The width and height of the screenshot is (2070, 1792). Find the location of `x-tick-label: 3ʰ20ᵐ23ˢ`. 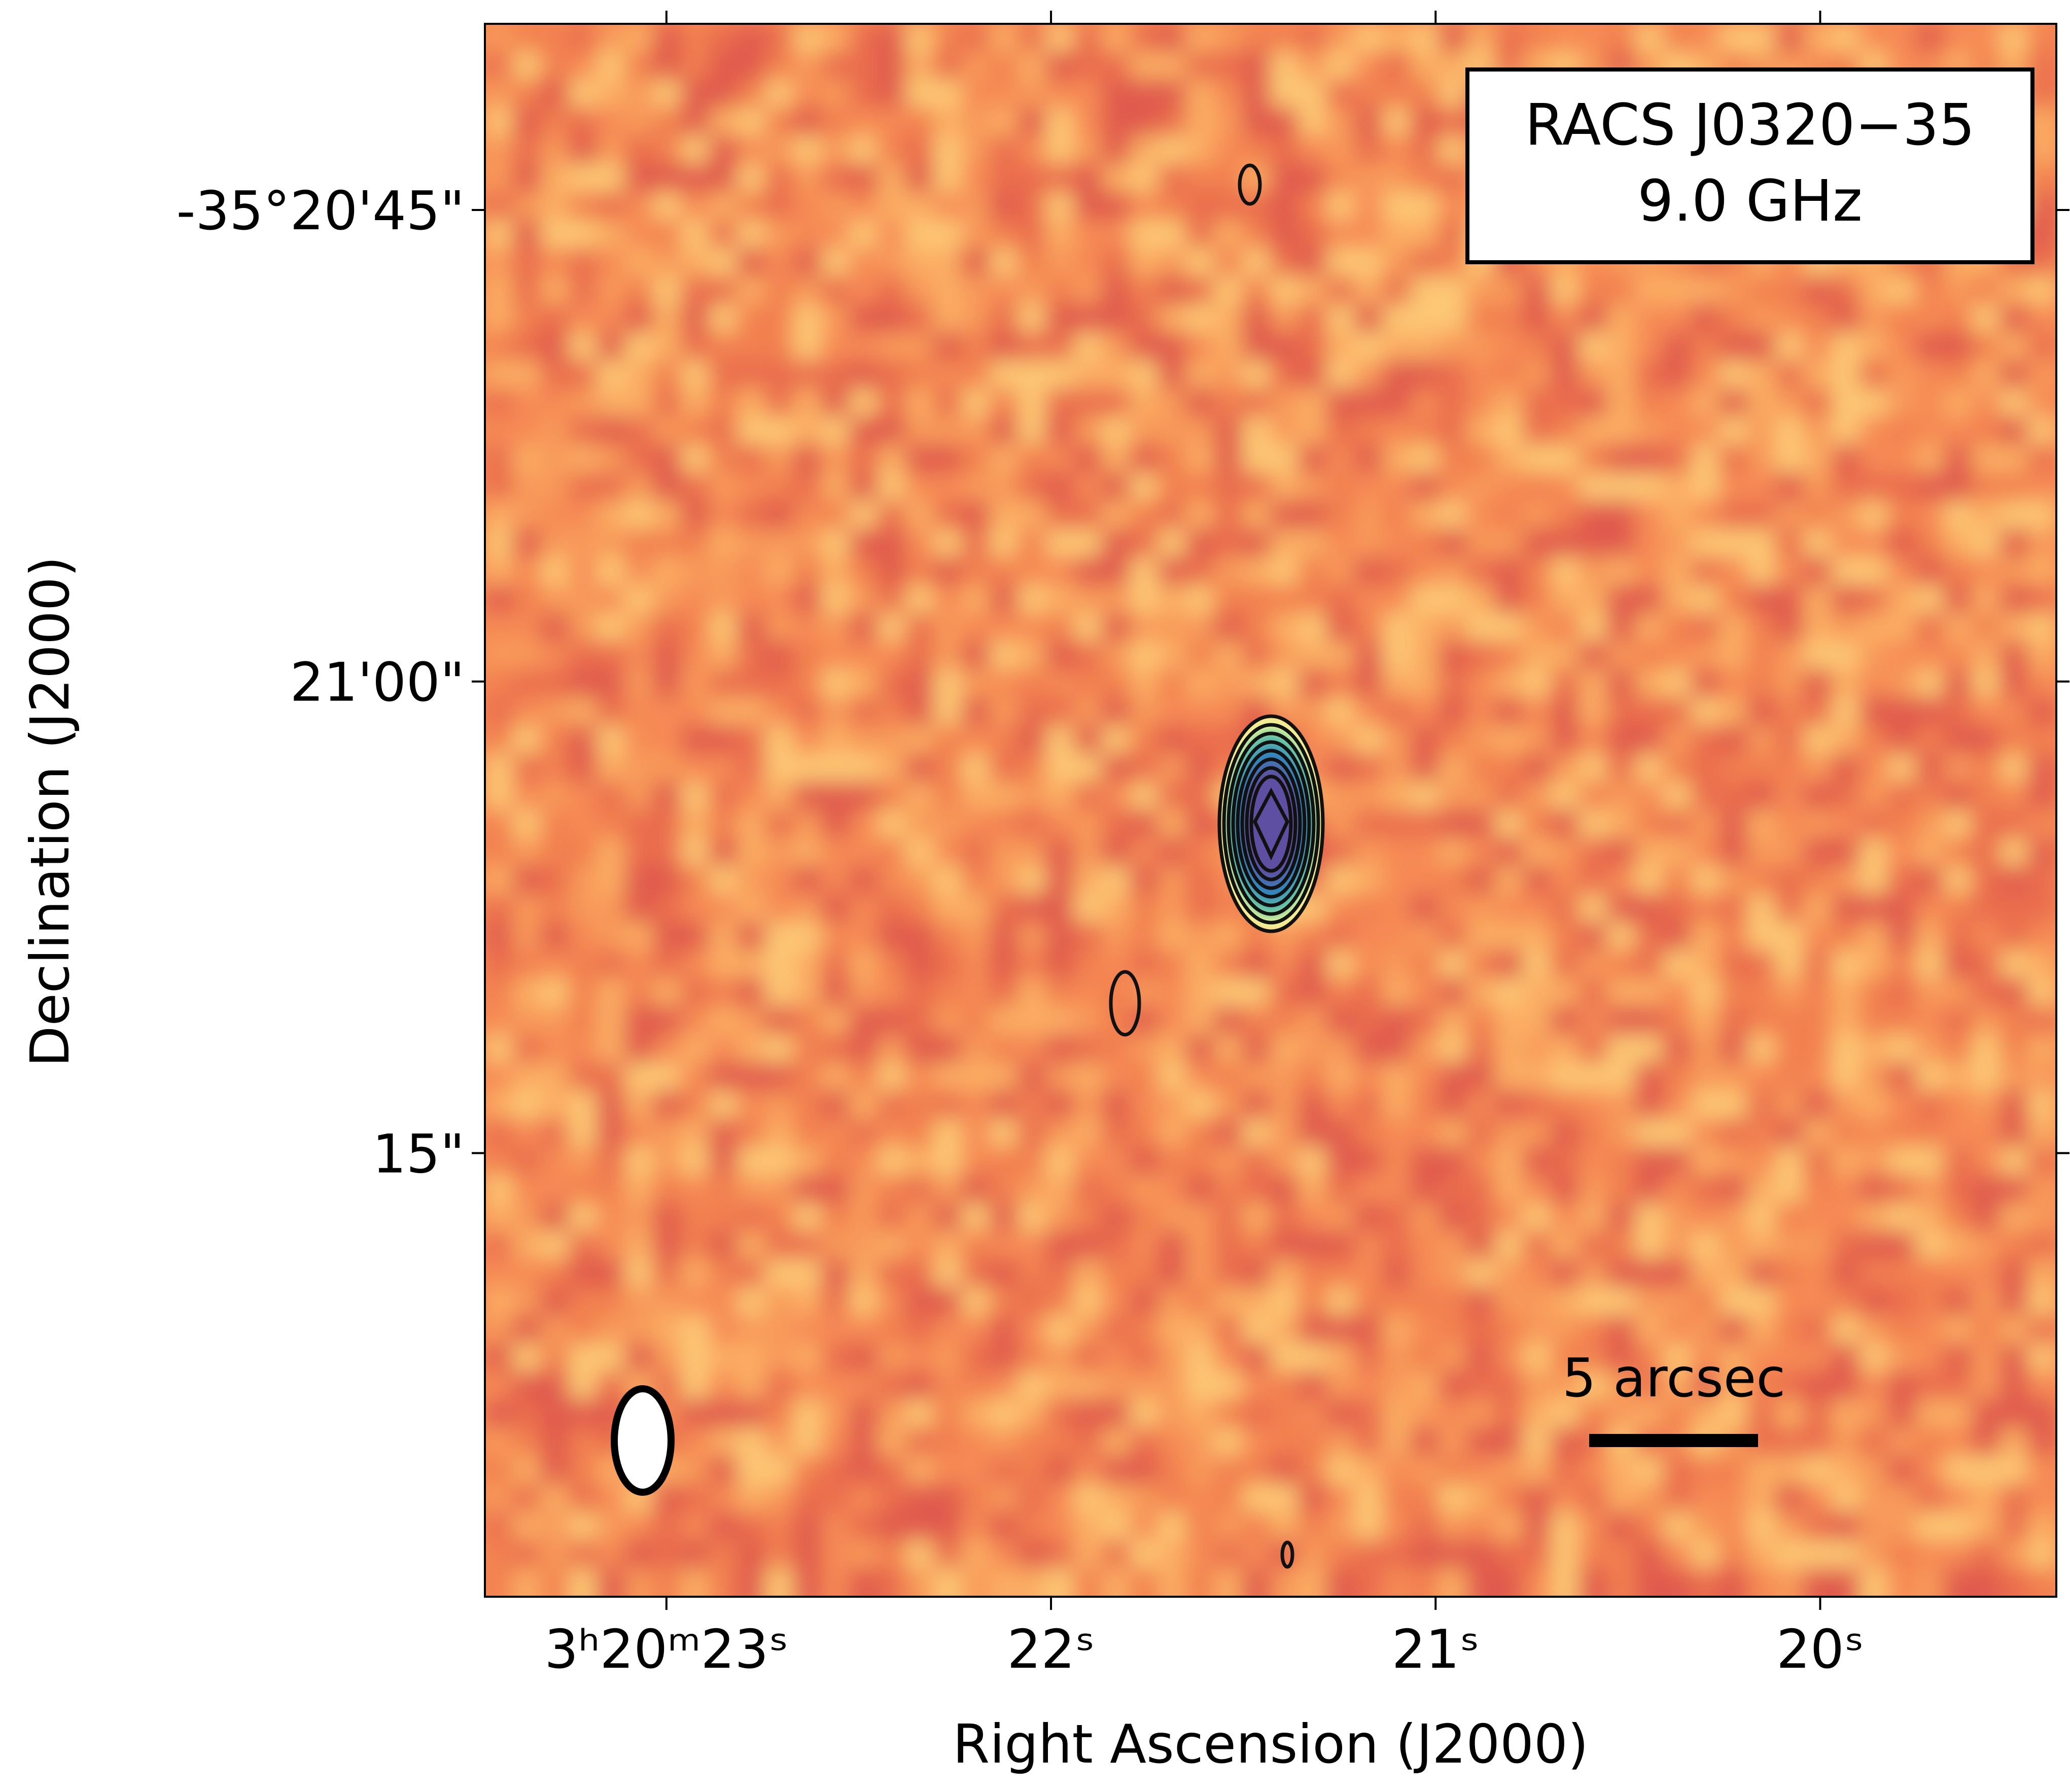

x-tick-label: 3ʰ20ᵐ23ˢ is located at coordinates (666, 1649).